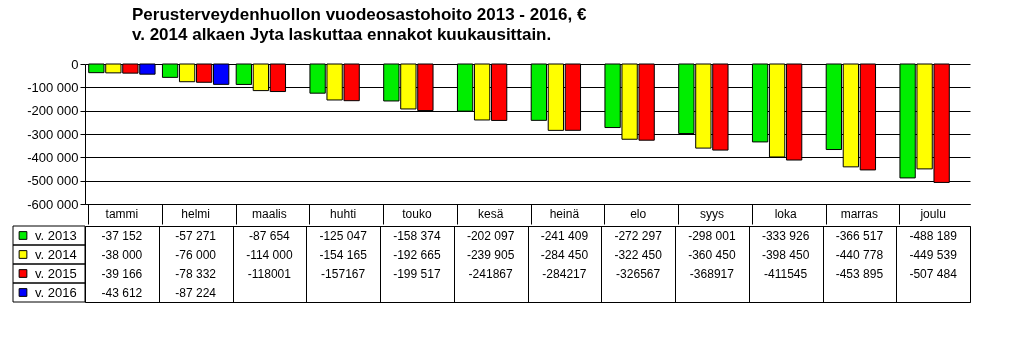 The height and width of the screenshot is (337, 1024). Describe the element at coordinates (712, 235) in the screenshot. I see `data-label: -298 001` at that location.